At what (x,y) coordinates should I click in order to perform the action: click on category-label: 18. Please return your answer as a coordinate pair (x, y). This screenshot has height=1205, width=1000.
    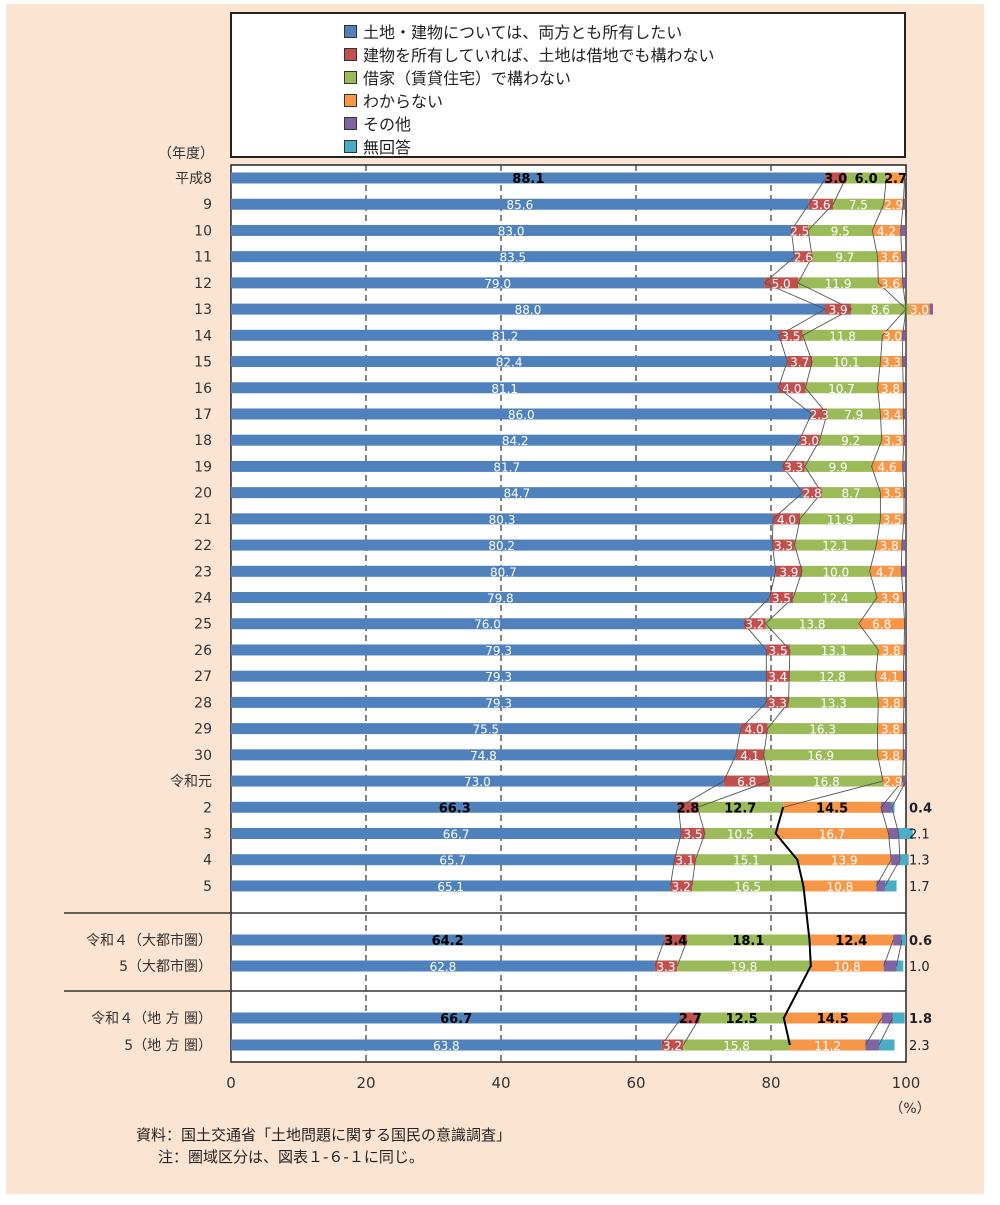
    Looking at the image, I should click on (203, 441).